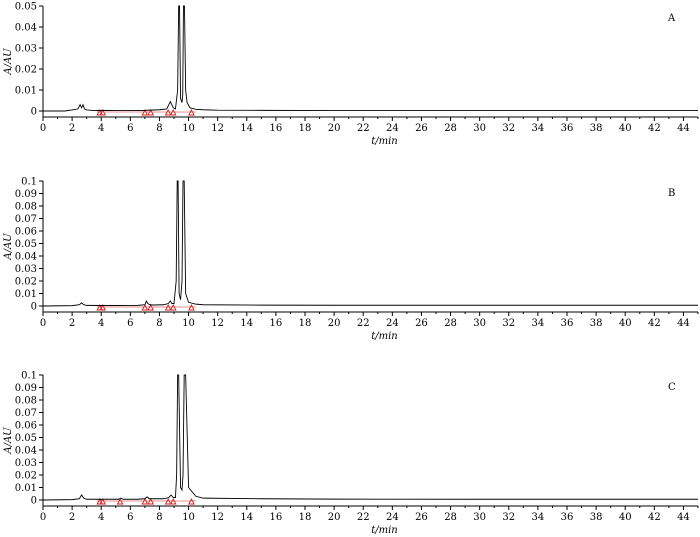  I want to click on y-tick-label: 0.08, so click(26, 401).